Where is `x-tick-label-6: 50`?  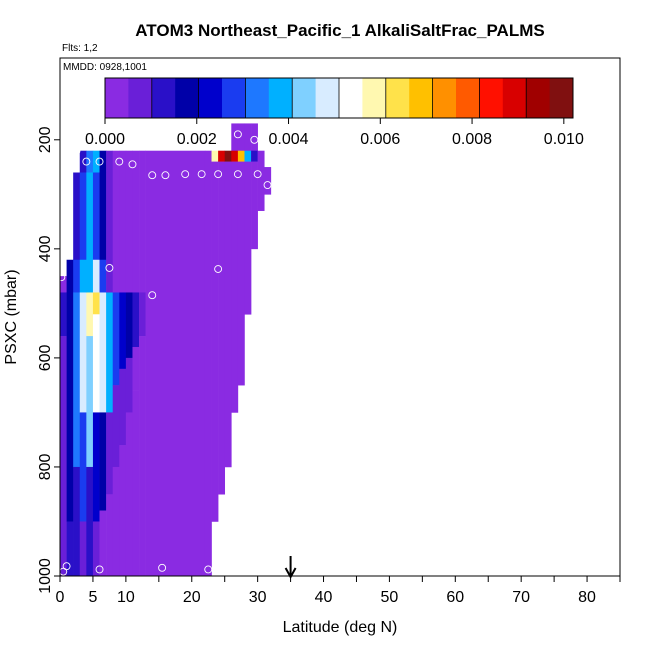 x-tick-label-6: 50 is located at coordinates (390, 597).